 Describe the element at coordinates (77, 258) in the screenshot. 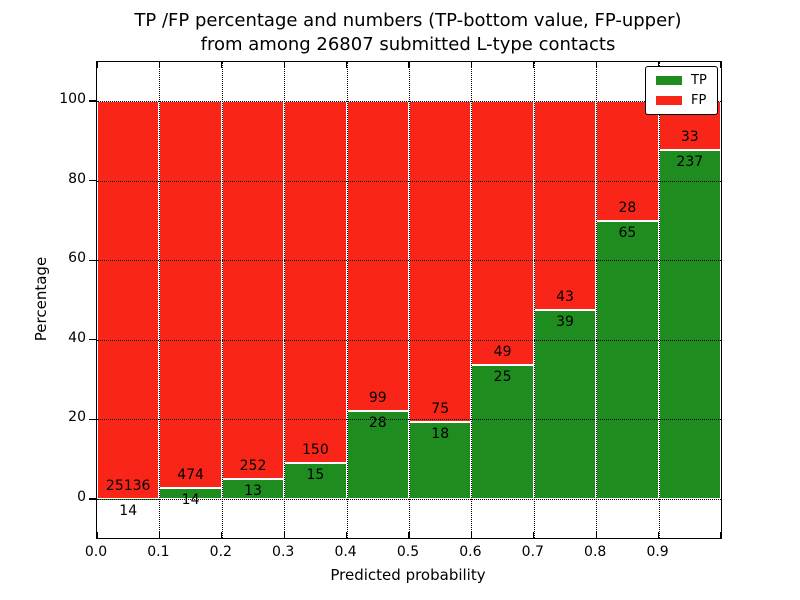

I see `y-tick-label: 60` at that location.